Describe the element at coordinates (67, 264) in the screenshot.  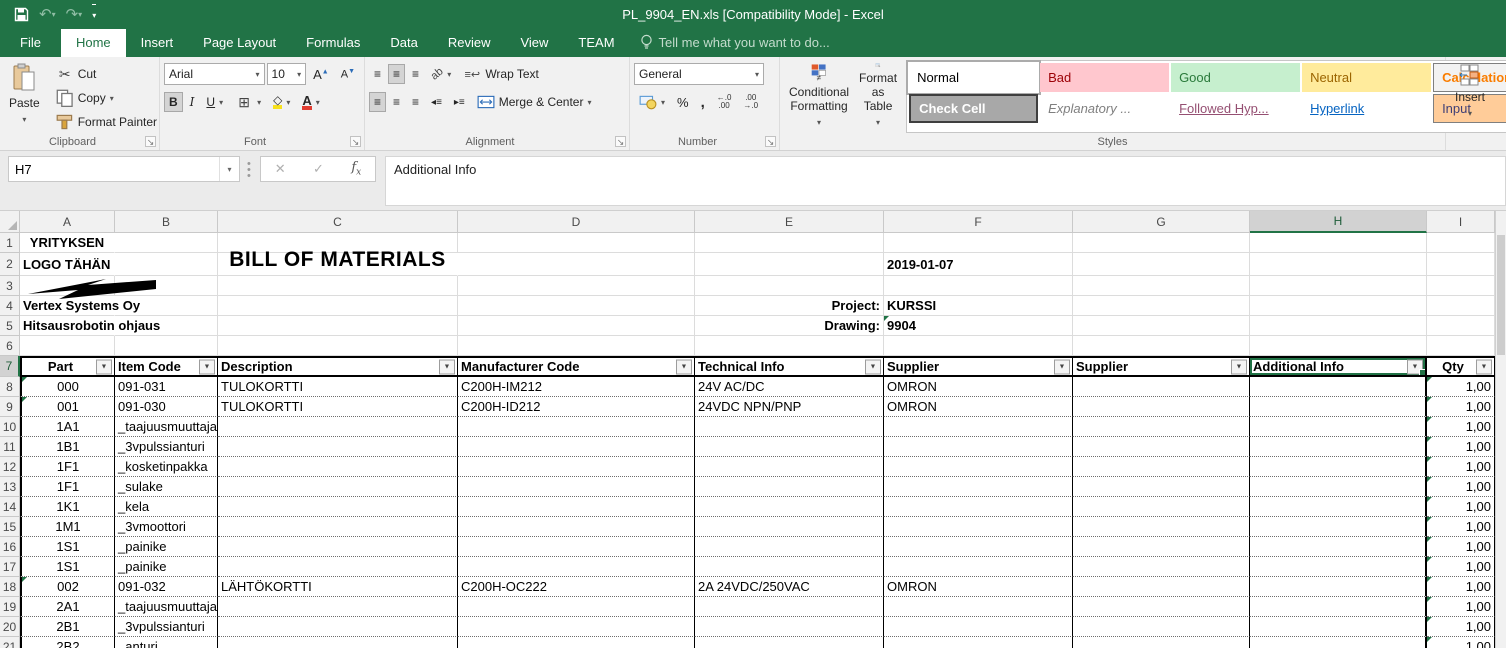
I see `cell-A2: LOGO TÄHÄN` at that location.